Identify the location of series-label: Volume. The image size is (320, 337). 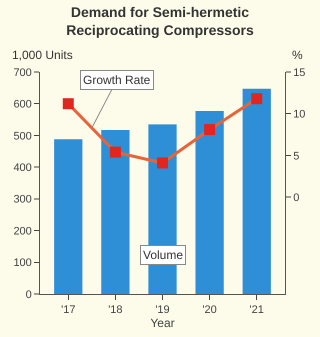
(163, 255).